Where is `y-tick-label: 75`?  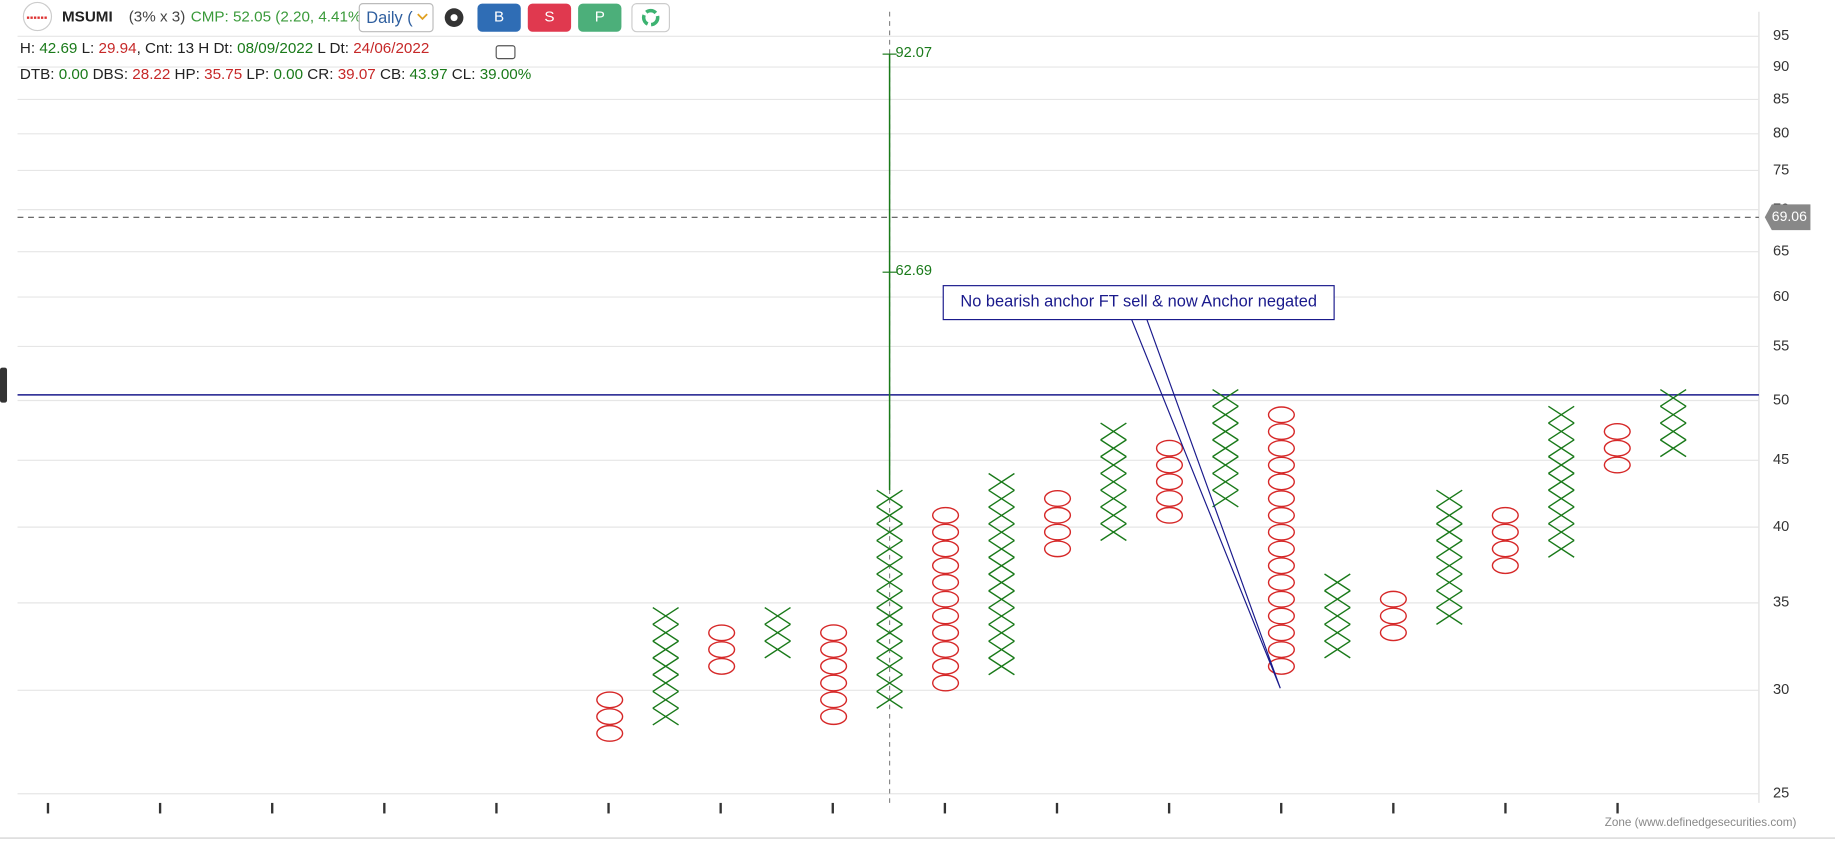
y-tick-label: 75 is located at coordinates (1781, 170).